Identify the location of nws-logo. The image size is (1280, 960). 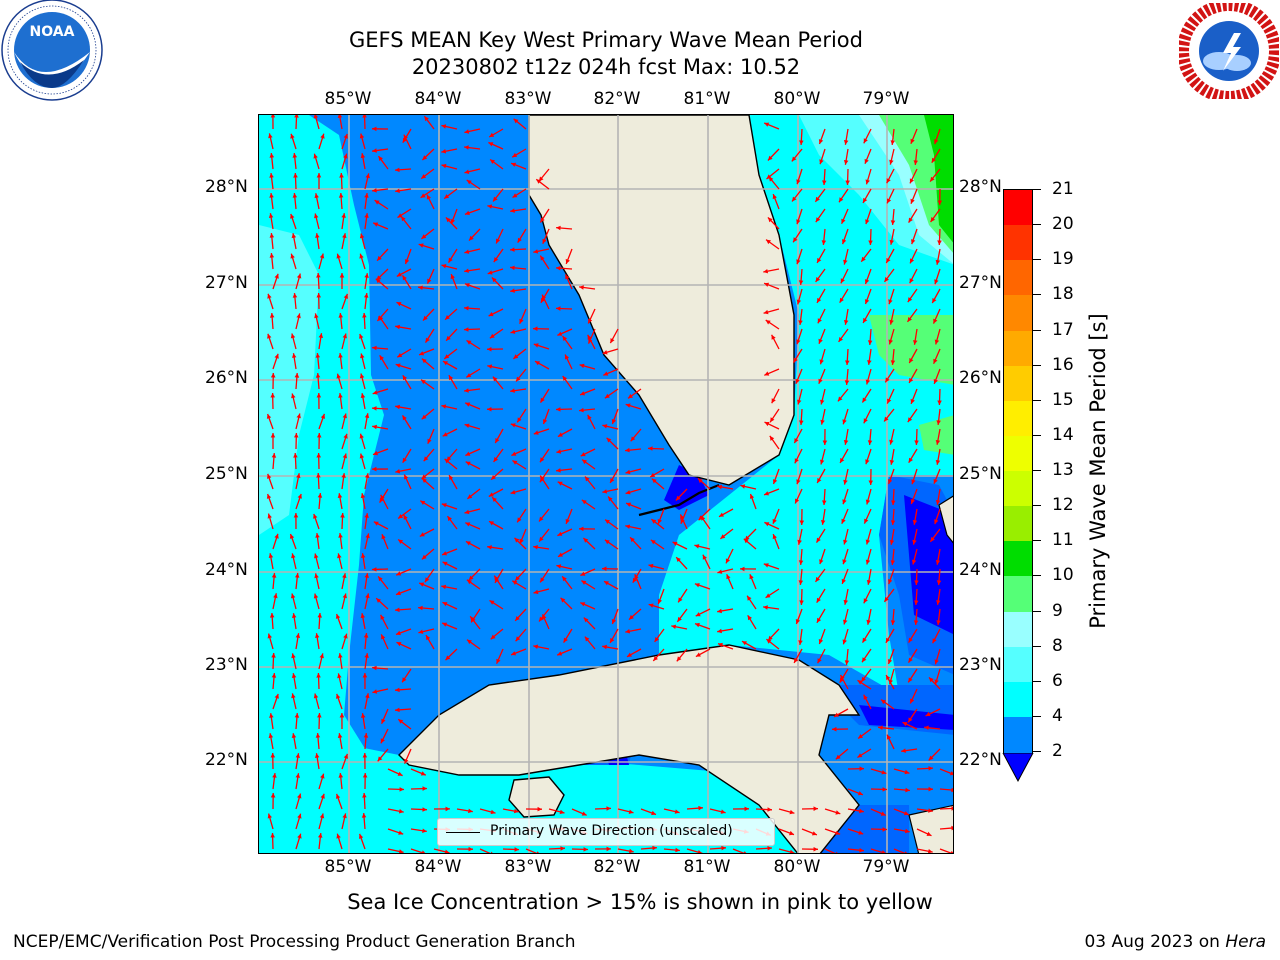
(1228, 51).